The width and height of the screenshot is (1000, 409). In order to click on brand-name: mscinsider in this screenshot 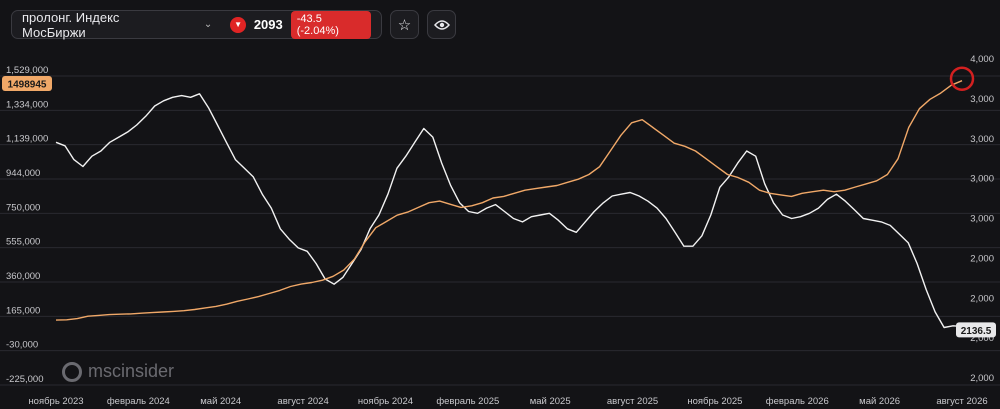, I will do `click(131, 371)`.